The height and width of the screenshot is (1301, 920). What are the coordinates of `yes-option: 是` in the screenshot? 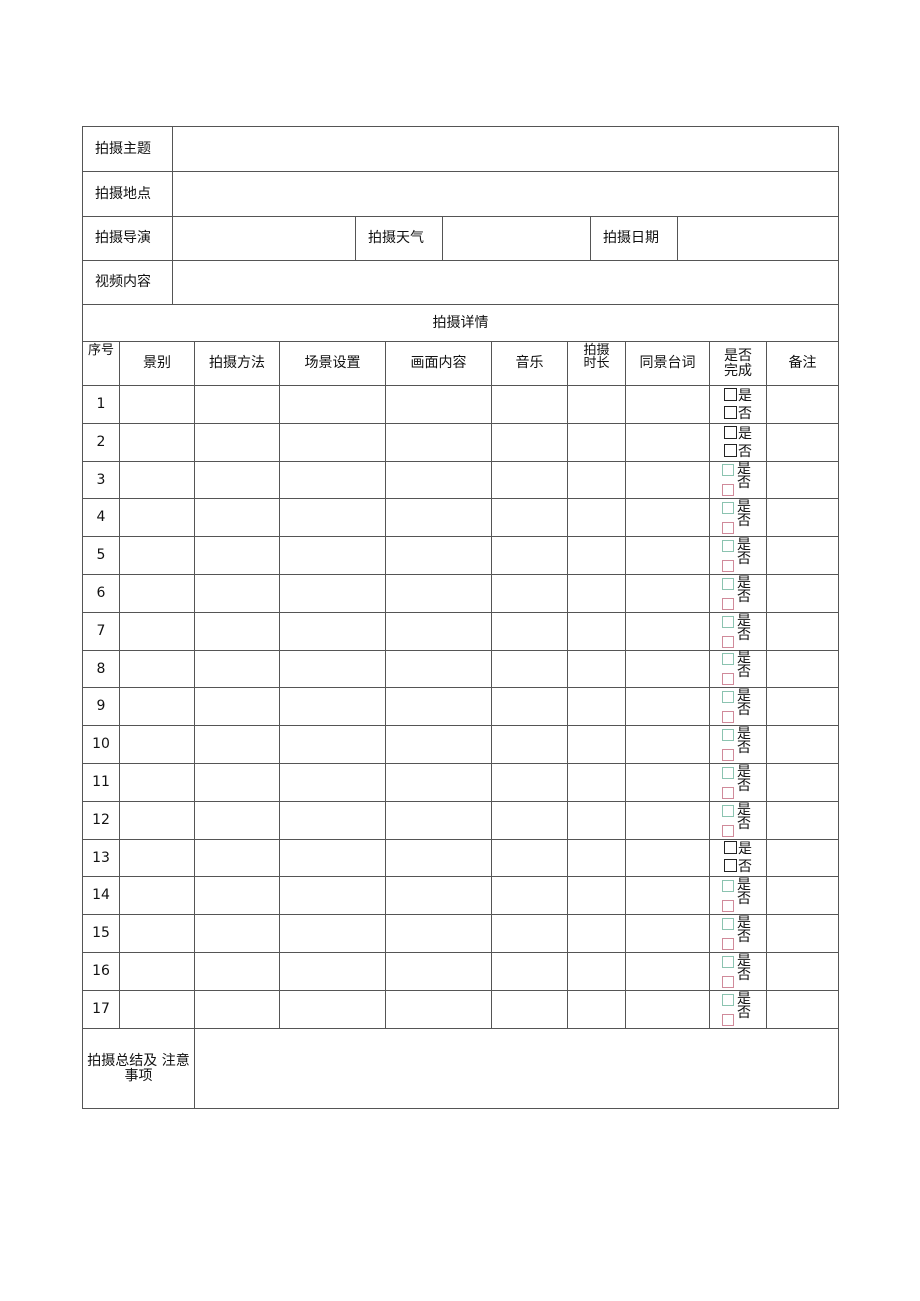 It's located at (738, 849).